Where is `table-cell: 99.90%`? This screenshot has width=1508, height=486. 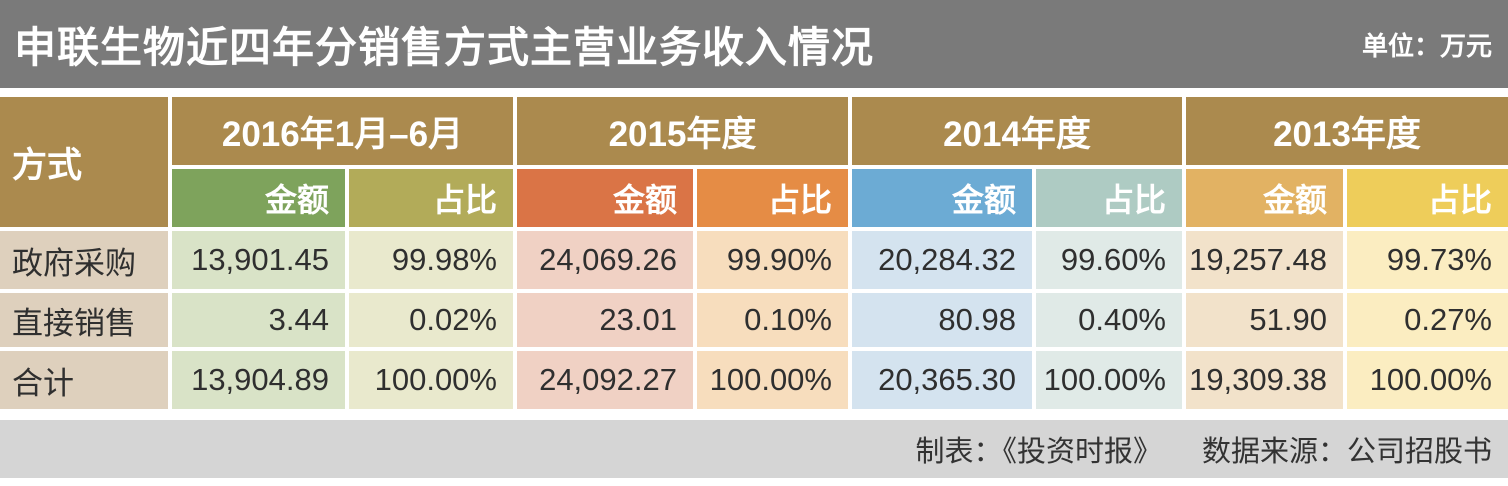 table-cell: 99.90% is located at coordinates (772, 260).